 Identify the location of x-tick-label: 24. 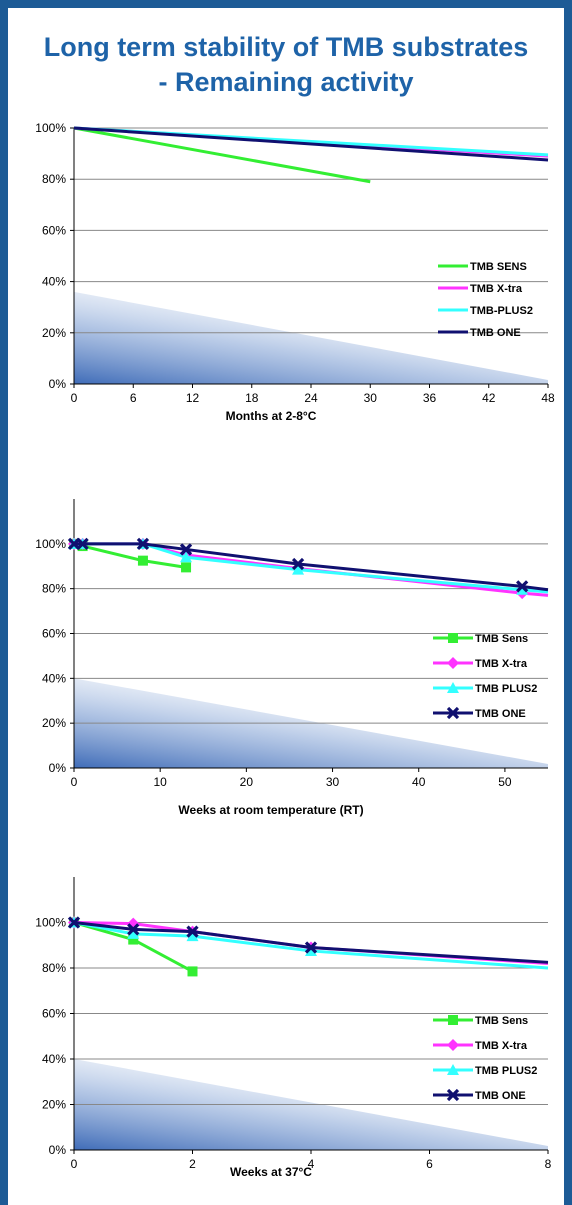
(311, 398).